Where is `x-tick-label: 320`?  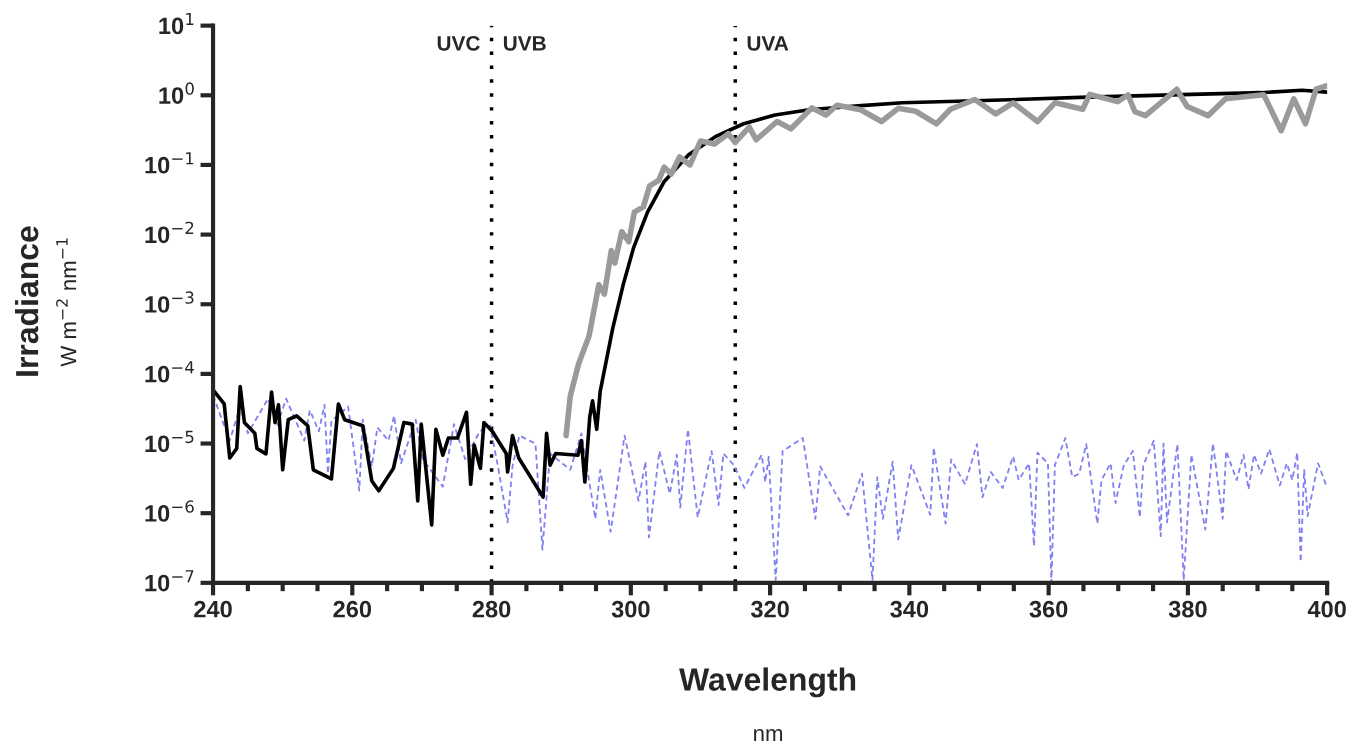 x-tick-label: 320 is located at coordinates (769, 609).